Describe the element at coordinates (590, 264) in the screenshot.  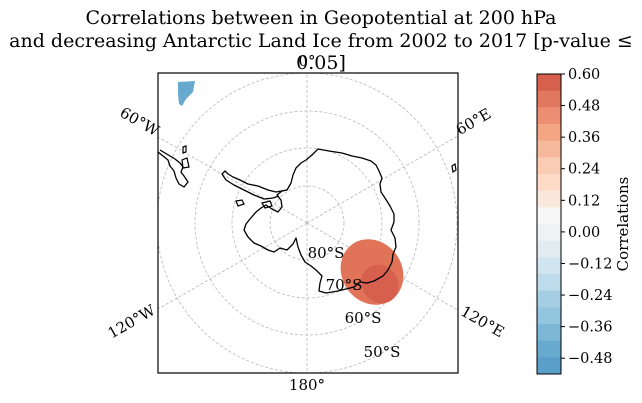
I see `colorbar-tick-label: −0.12` at that location.